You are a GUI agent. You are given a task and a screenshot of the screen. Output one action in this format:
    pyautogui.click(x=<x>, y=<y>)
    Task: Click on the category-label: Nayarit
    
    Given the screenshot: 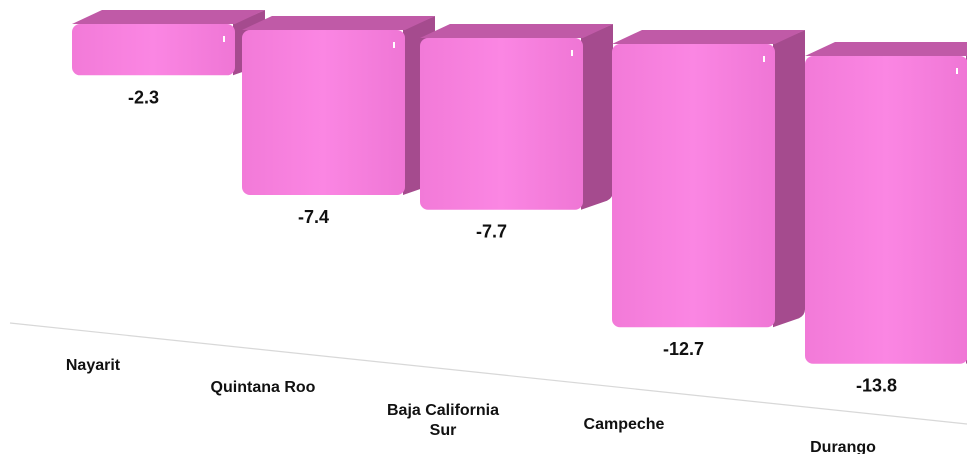 What is the action you would take?
    pyautogui.click(x=93, y=365)
    